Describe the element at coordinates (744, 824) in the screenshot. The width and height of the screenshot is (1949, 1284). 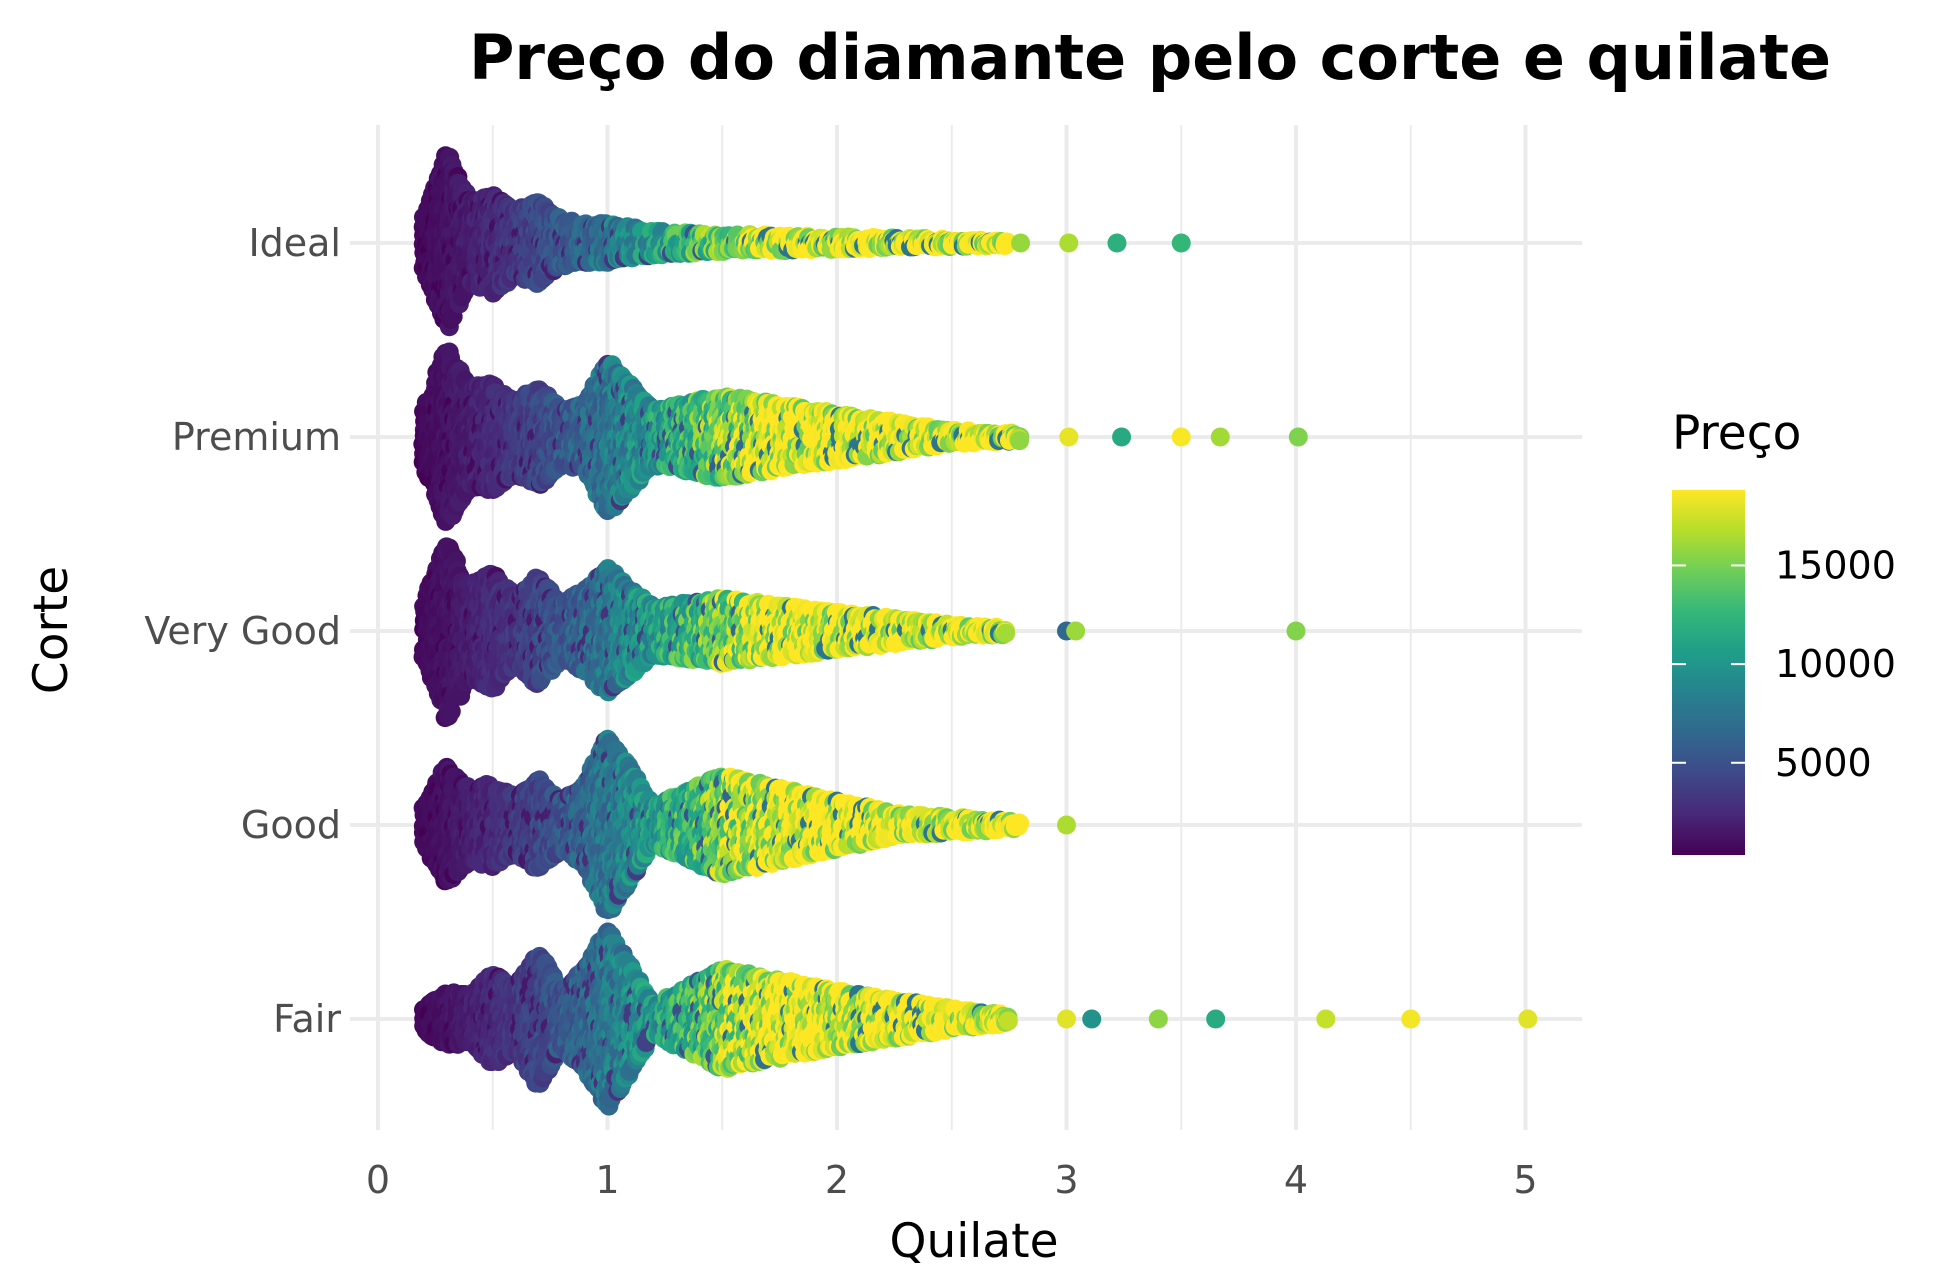
I see `swarm-good` at that location.